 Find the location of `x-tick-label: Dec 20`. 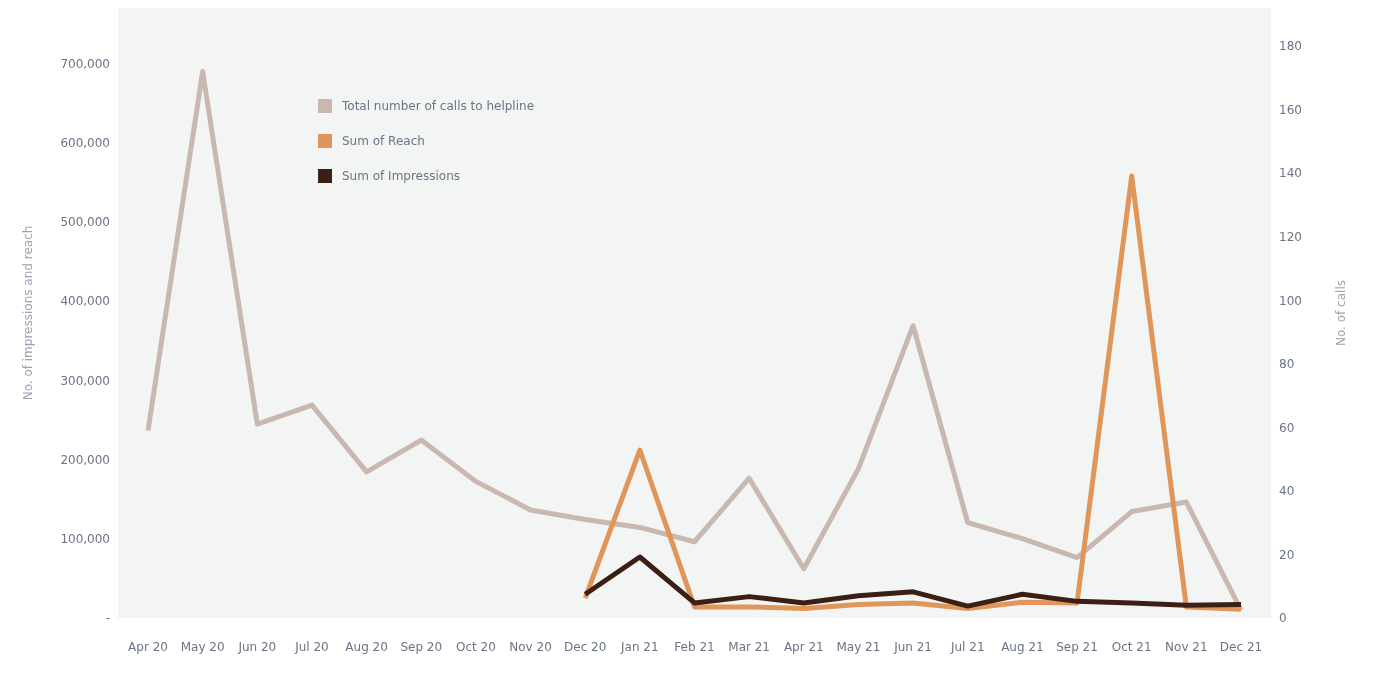

x-tick-label: Dec 20 is located at coordinates (585, 646).